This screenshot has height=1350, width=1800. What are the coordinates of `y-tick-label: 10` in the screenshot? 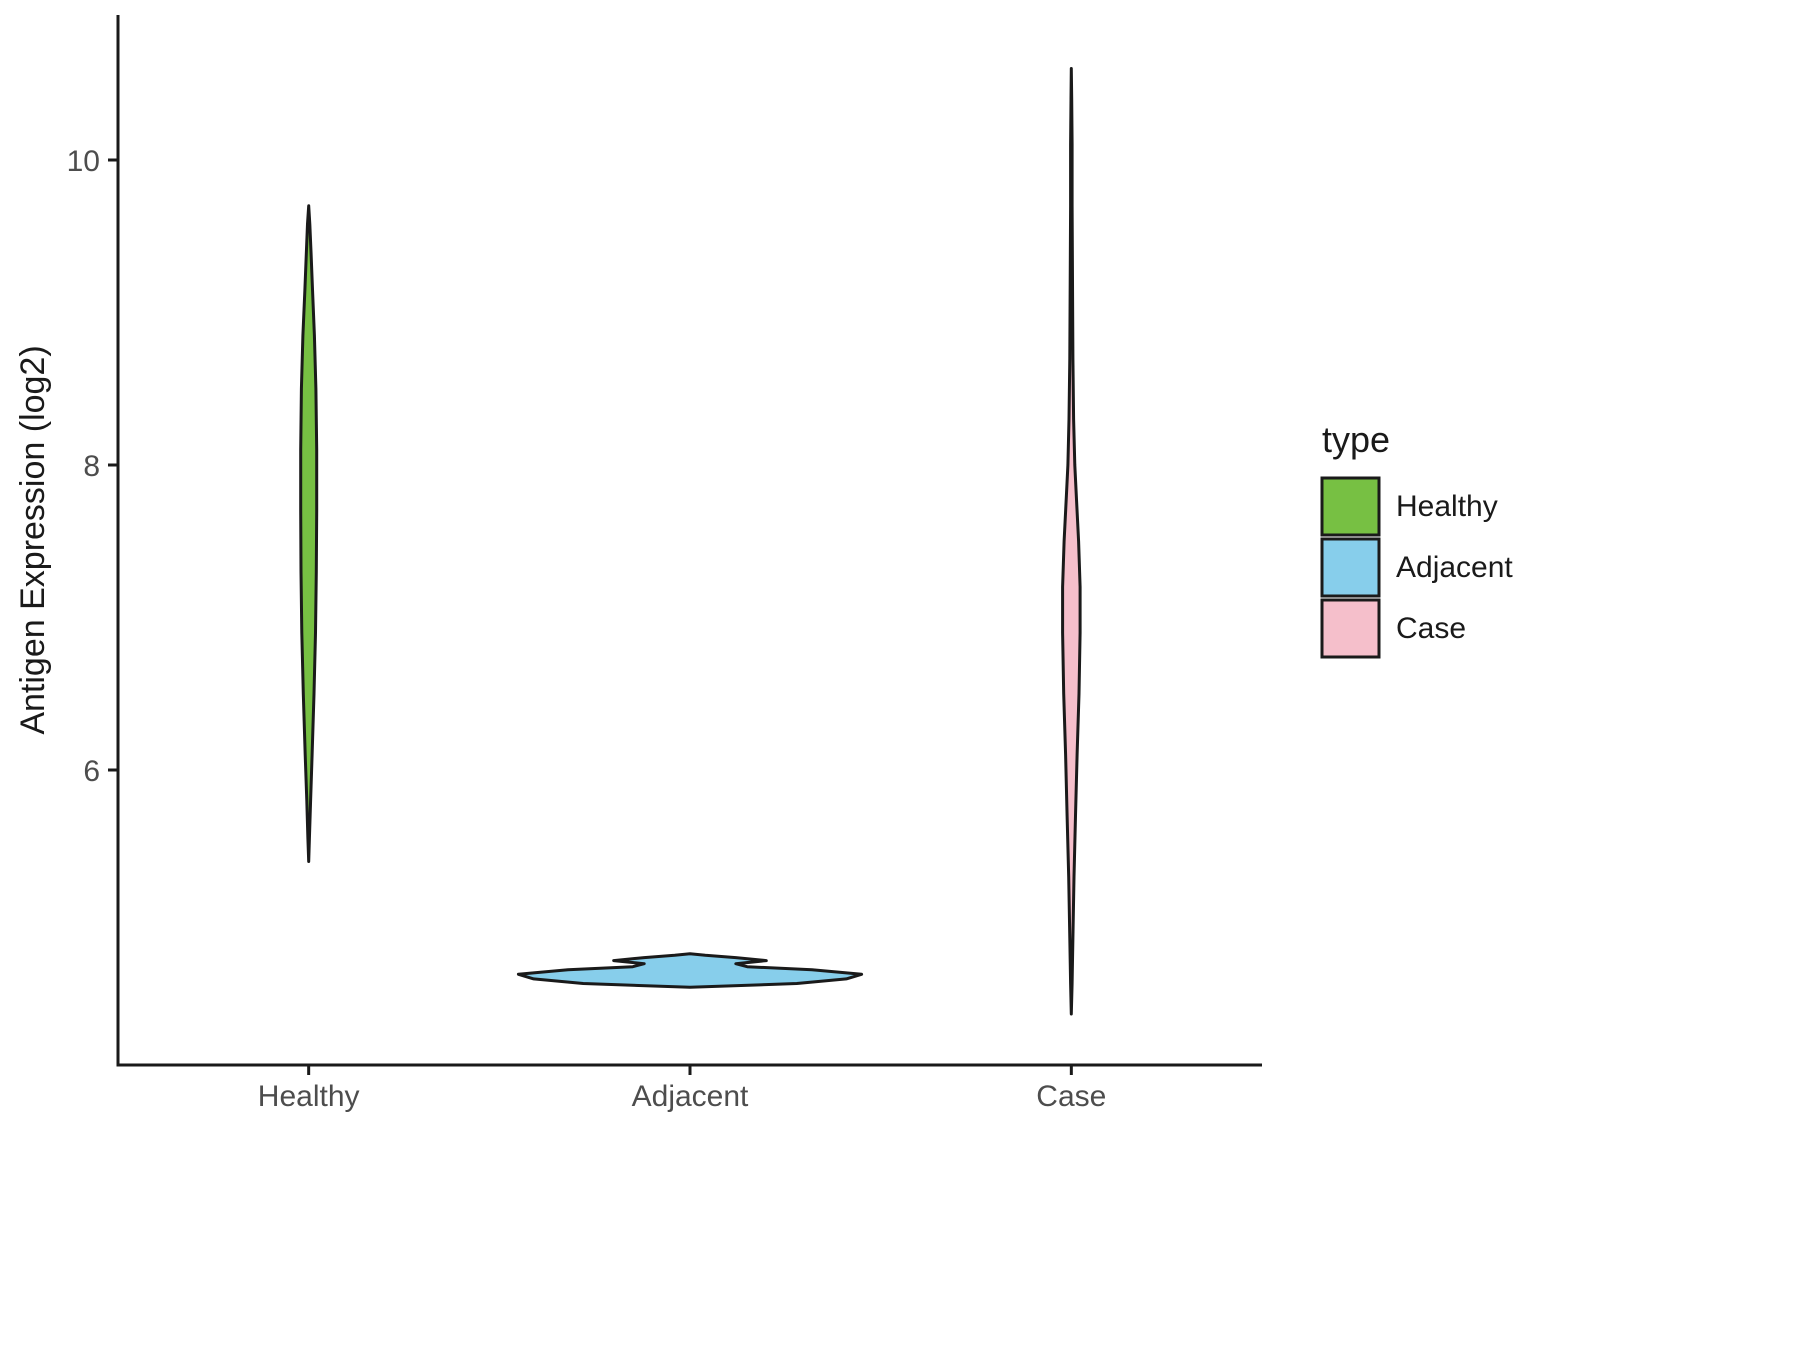 It's located at (83, 161).